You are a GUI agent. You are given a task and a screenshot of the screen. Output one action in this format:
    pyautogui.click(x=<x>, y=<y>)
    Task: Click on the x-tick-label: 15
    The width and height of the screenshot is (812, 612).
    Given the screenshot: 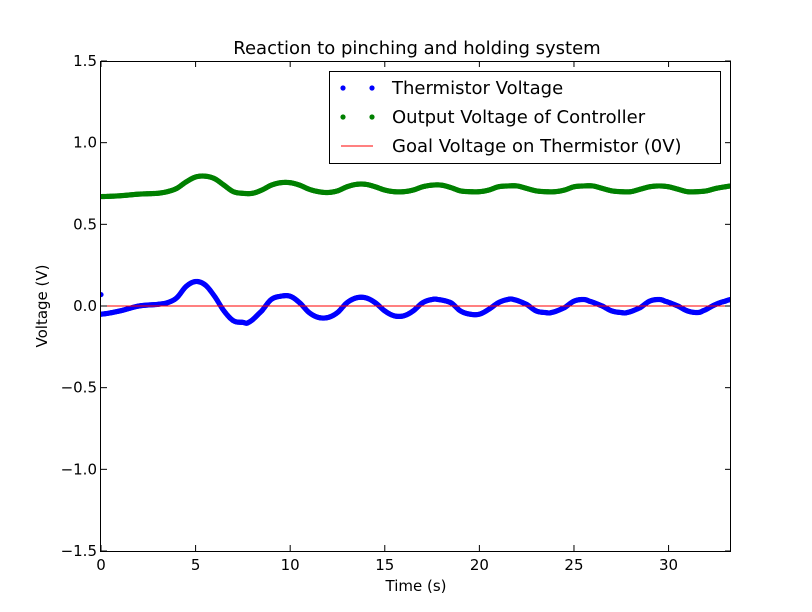 What is the action you would take?
    pyautogui.click(x=384, y=565)
    